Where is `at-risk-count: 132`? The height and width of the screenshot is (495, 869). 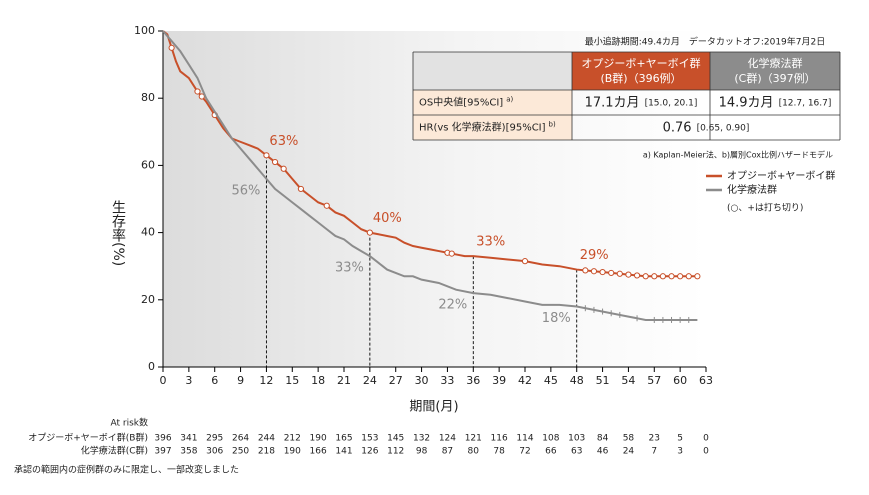
at-risk-count: 132 is located at coordinates (421, 439).